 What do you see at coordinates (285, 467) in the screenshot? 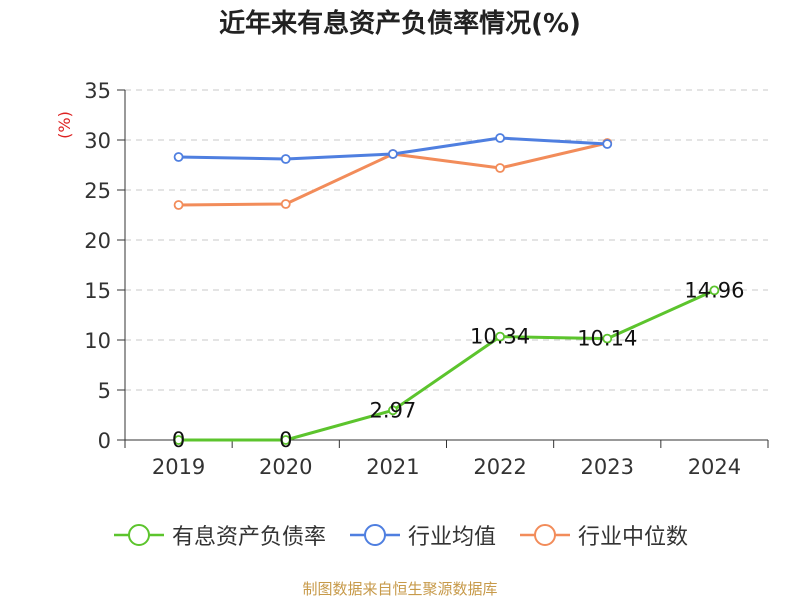
I see `x-tick-label: 2020` at bounding box center [285, 467].